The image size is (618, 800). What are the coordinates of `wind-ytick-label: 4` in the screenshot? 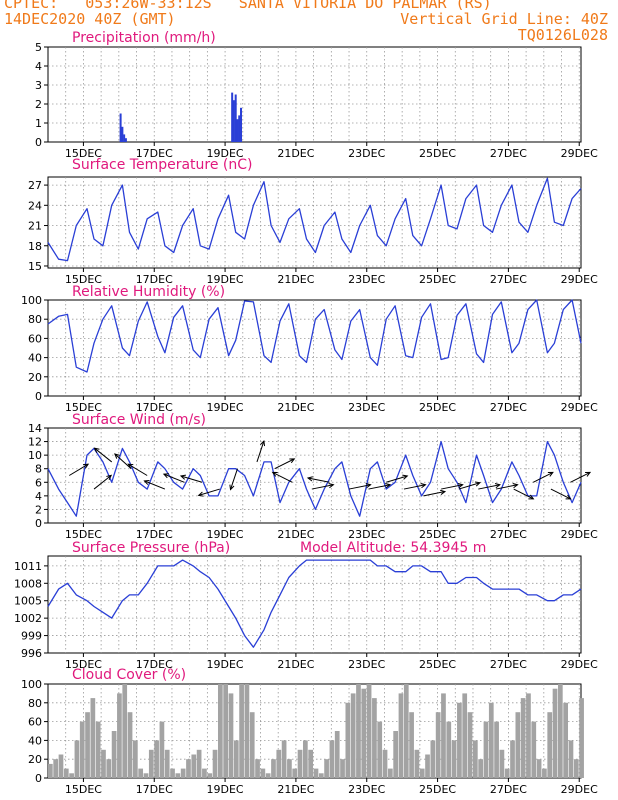 It's located at (38, 496).